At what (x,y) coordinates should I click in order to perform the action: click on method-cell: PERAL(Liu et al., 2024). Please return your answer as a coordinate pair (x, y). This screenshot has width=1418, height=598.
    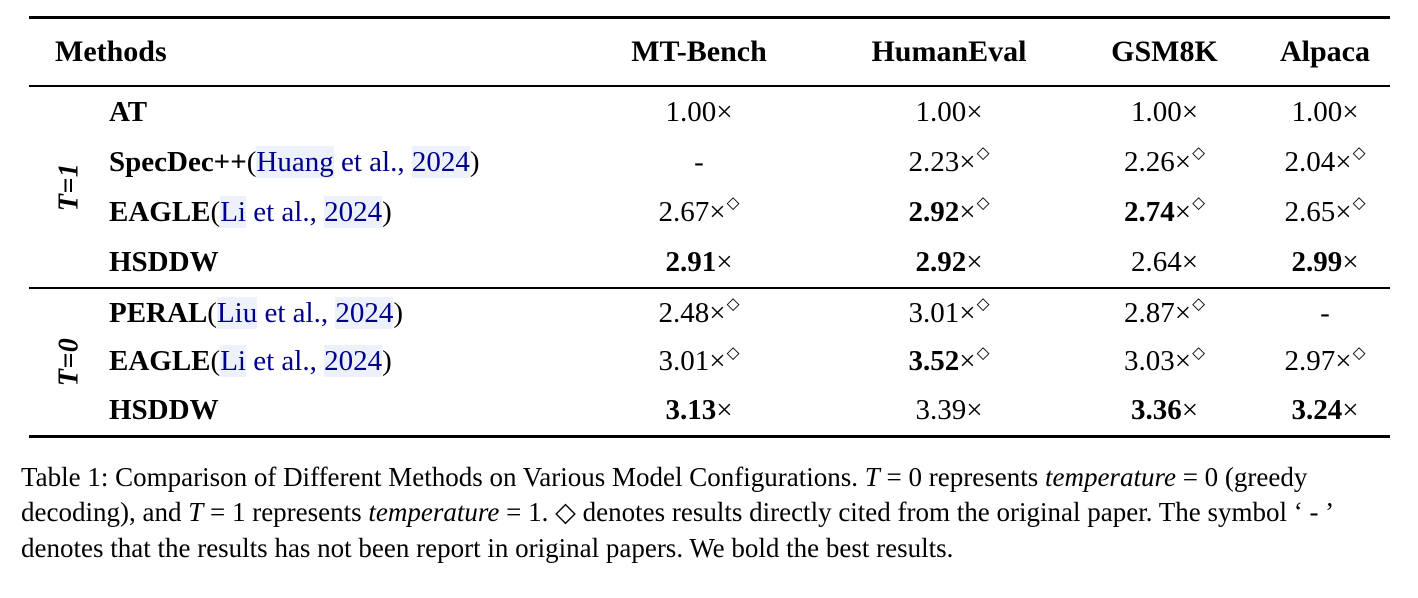
    Looking at the image, I should click on (339, 313).